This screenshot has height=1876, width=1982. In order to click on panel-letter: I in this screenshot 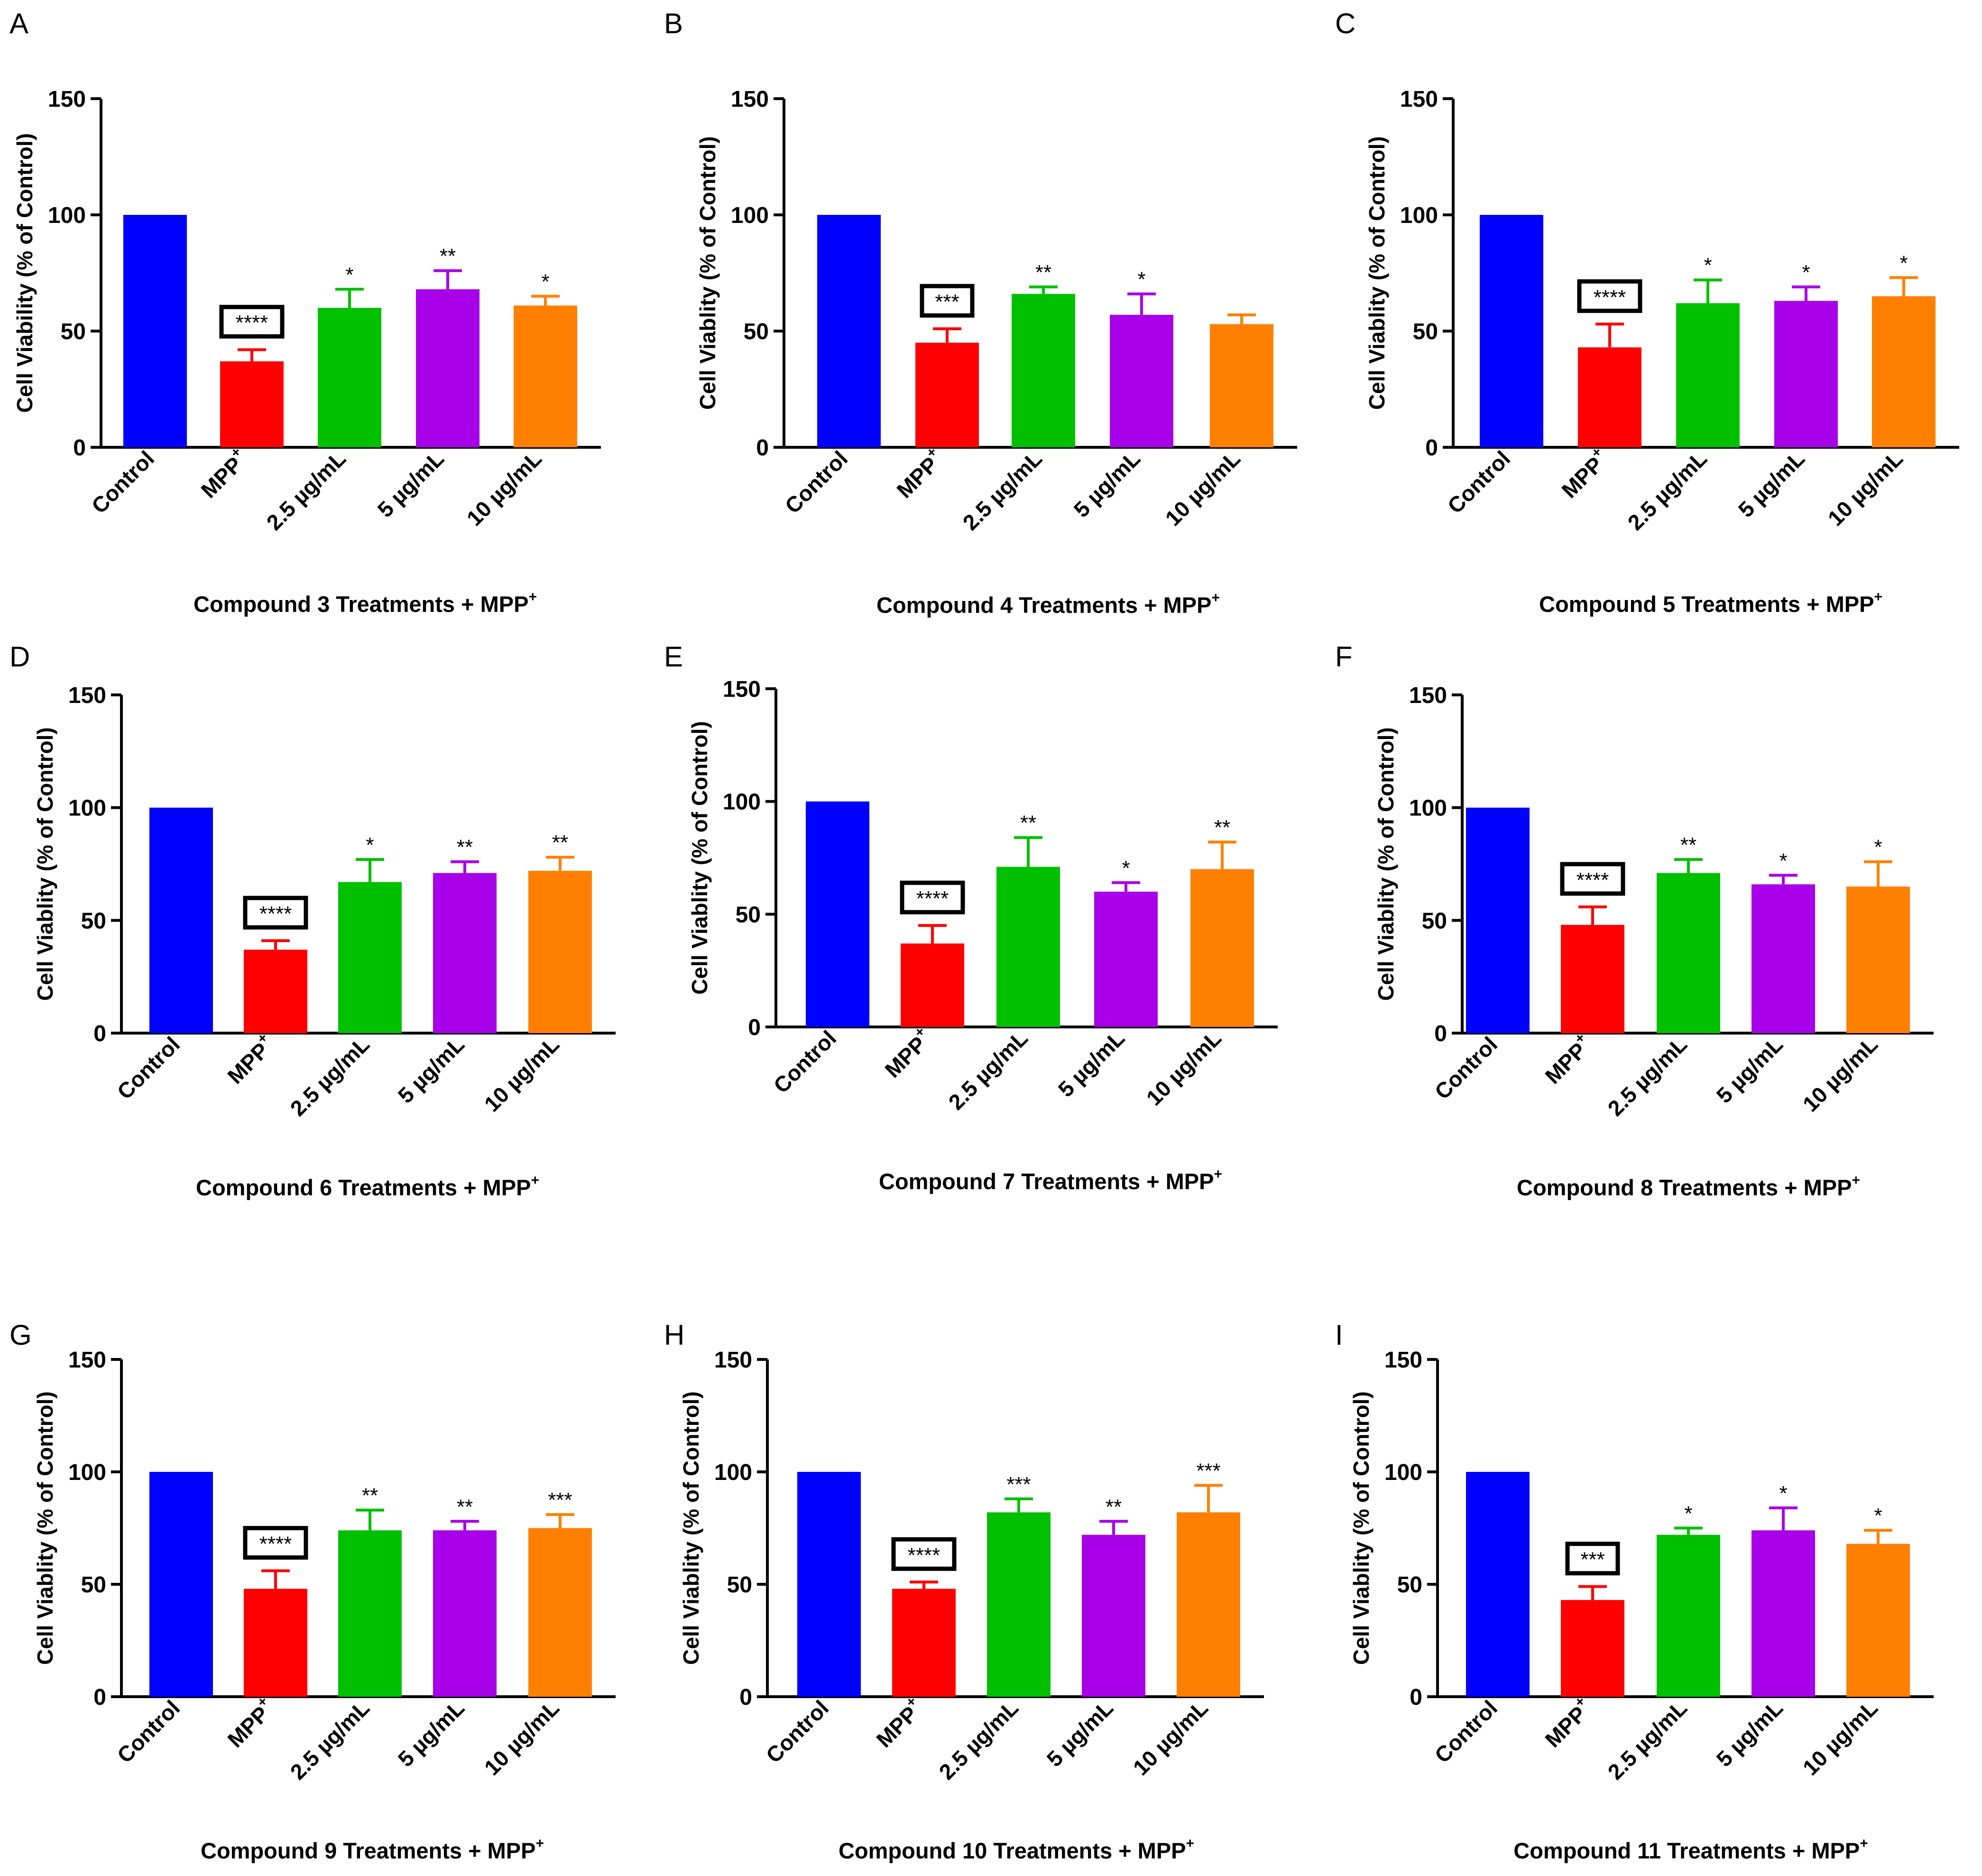, I will do `click(1339, 1335)`.